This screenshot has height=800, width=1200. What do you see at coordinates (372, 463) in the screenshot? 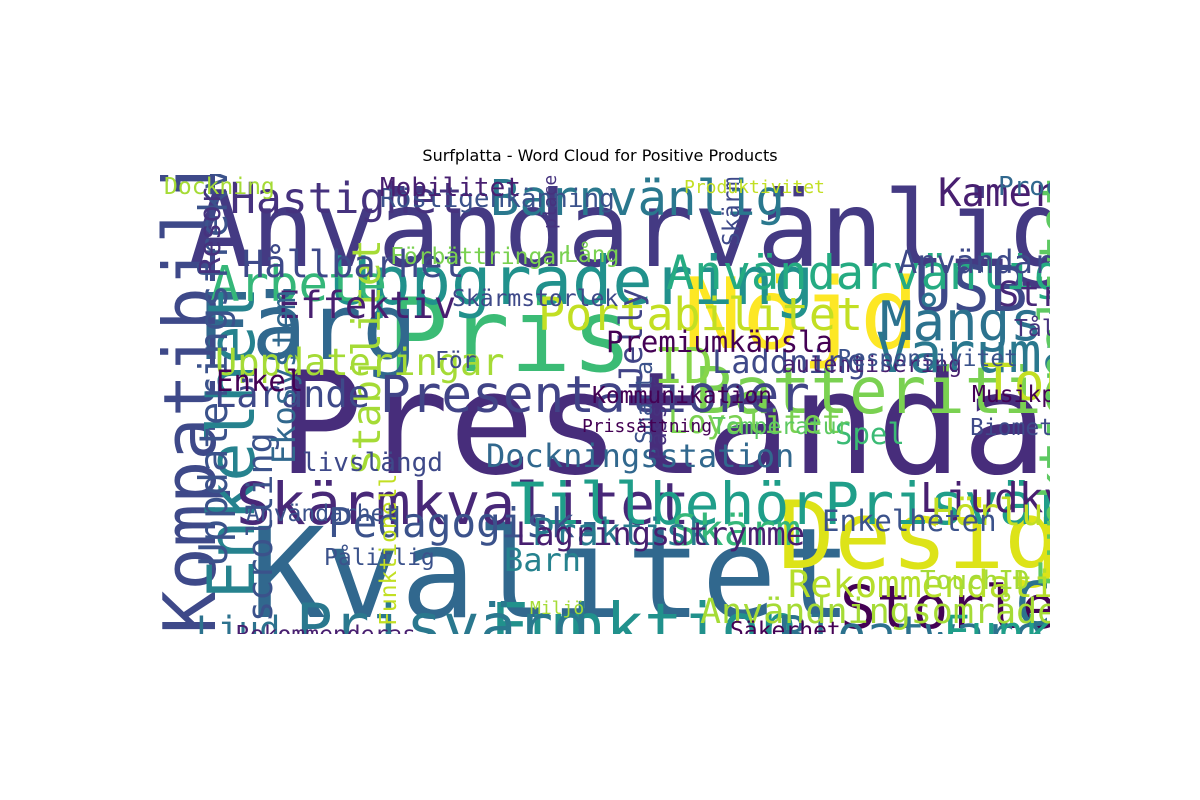
I see `word-livslängd: livslängd` at bounding box center [372, 463].